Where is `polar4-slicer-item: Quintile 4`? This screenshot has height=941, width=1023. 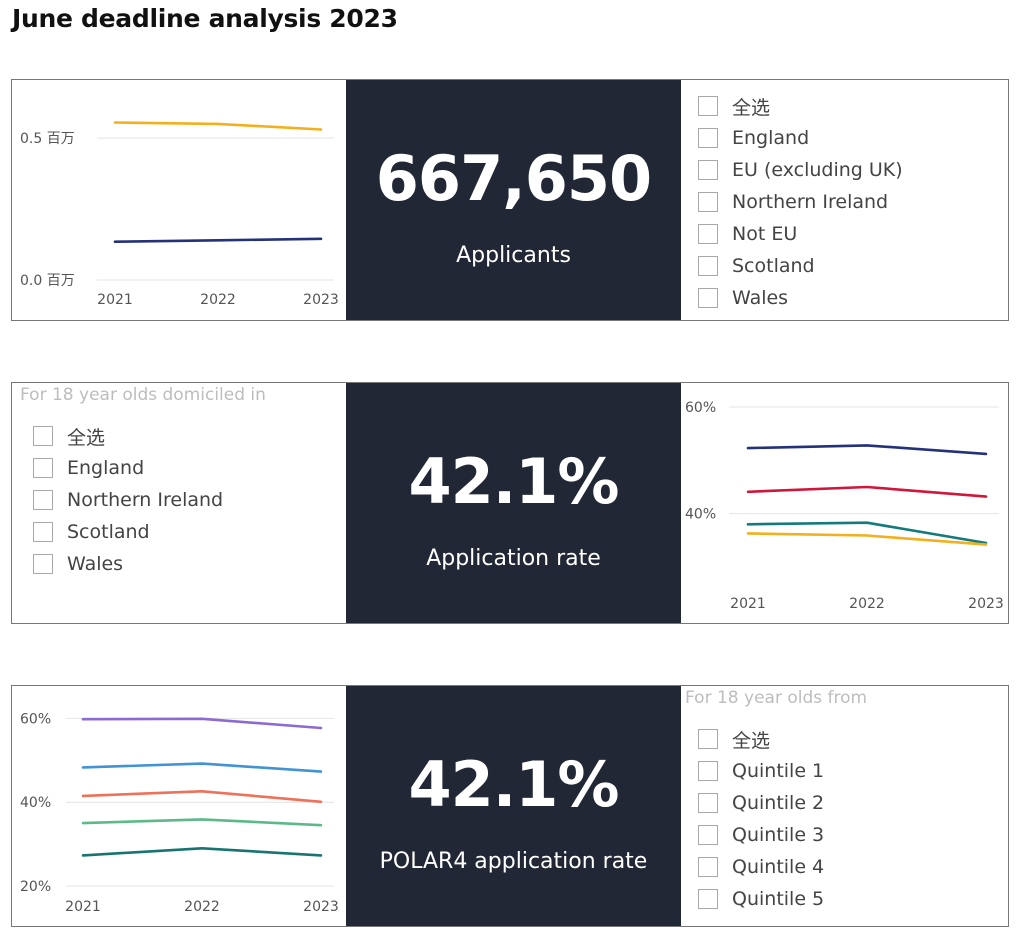
polar4-slicer-item: Quintile 4 is located at coordinates (761, 867).